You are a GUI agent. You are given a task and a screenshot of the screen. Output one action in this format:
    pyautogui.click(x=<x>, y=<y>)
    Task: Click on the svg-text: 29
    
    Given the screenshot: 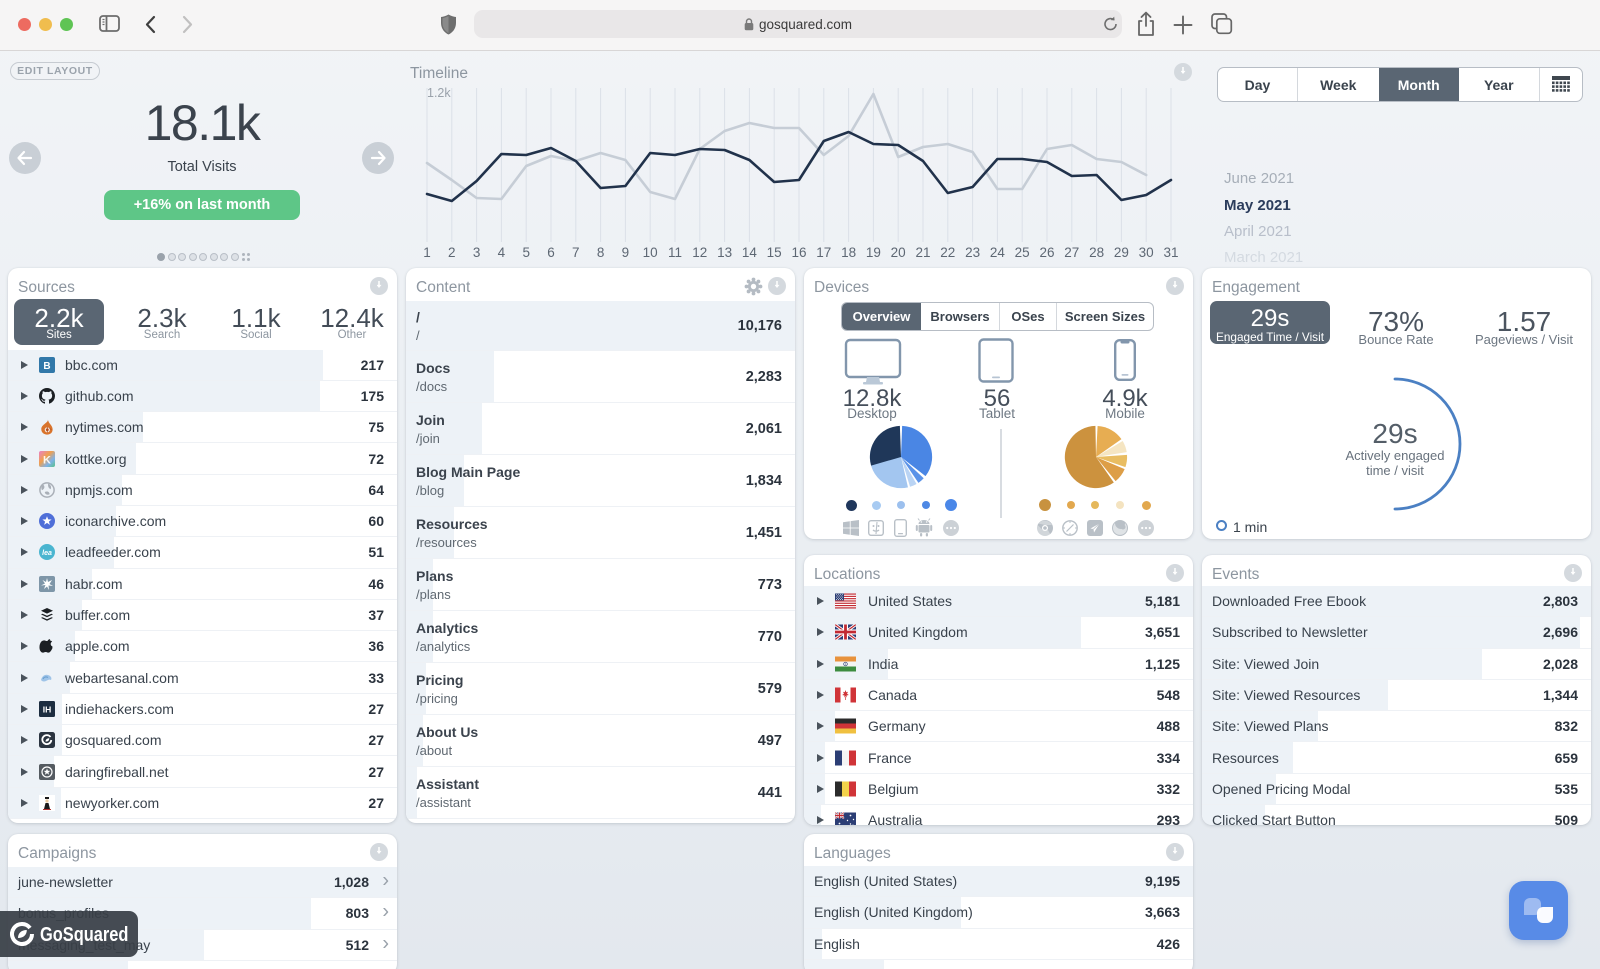 What is the action you would take?
    pyautogui.click(x=1121, y=252)
    